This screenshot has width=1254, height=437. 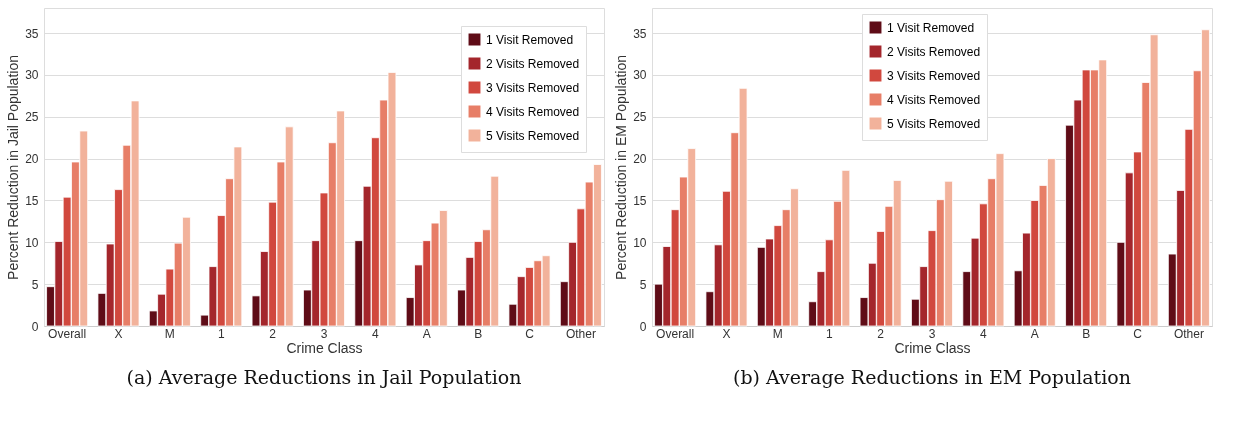 What do you see at coordinates (621, 167) in the screenshot?
I see `y-axis-title: Percent Reduction in EM Population` at bounding box center [621, 167].